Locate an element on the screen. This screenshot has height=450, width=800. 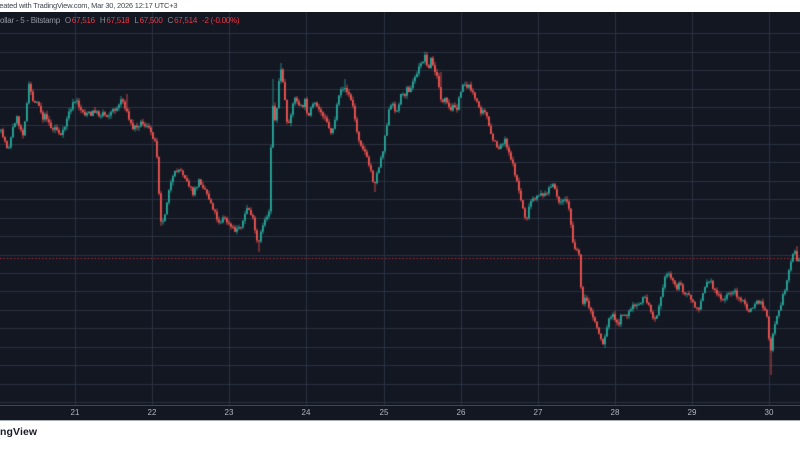
low-value: 67,500 is located at coordinates (151, 20).